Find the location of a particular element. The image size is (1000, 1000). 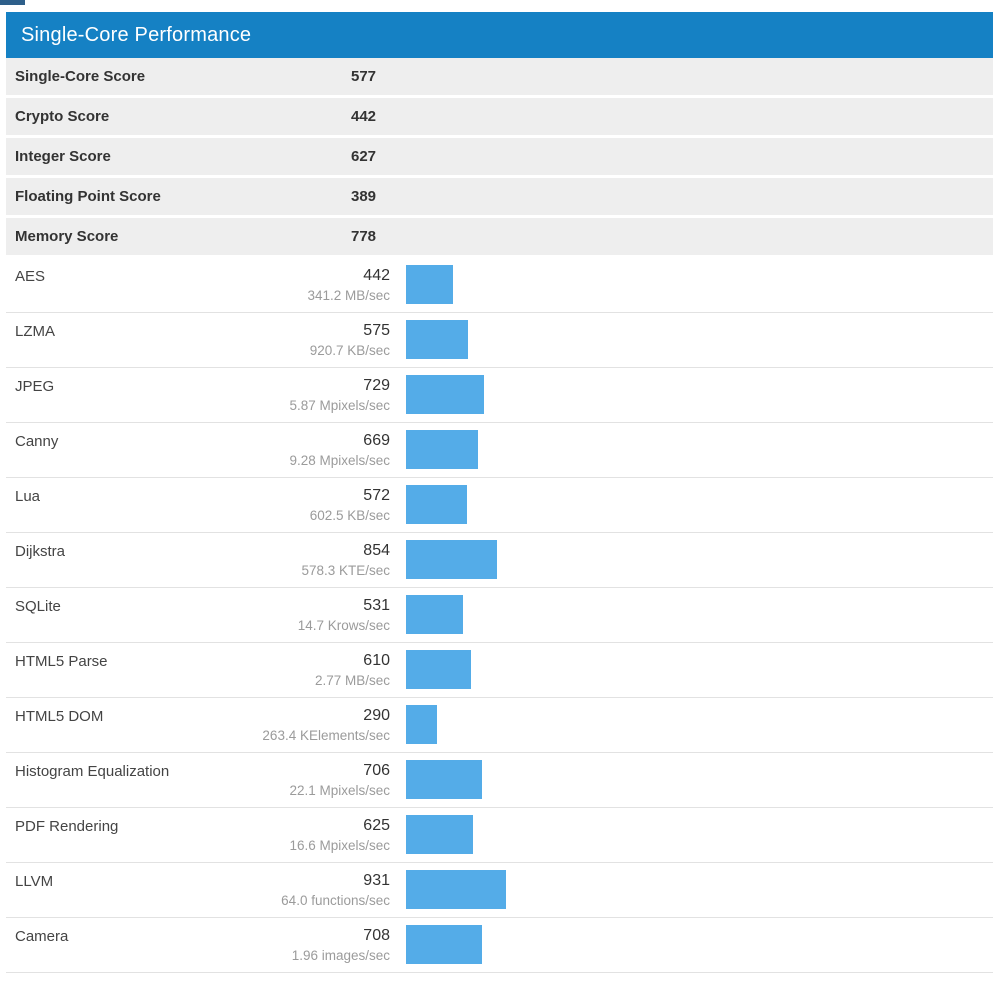

benchmark-rate: 920.7 KB/sec is located at coordinates (349, 350).